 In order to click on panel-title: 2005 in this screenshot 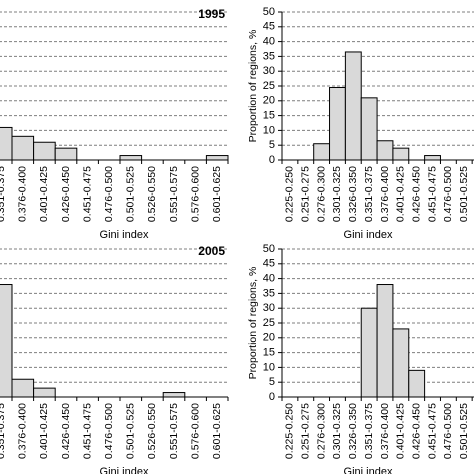, I will do `click(211, 251)`.